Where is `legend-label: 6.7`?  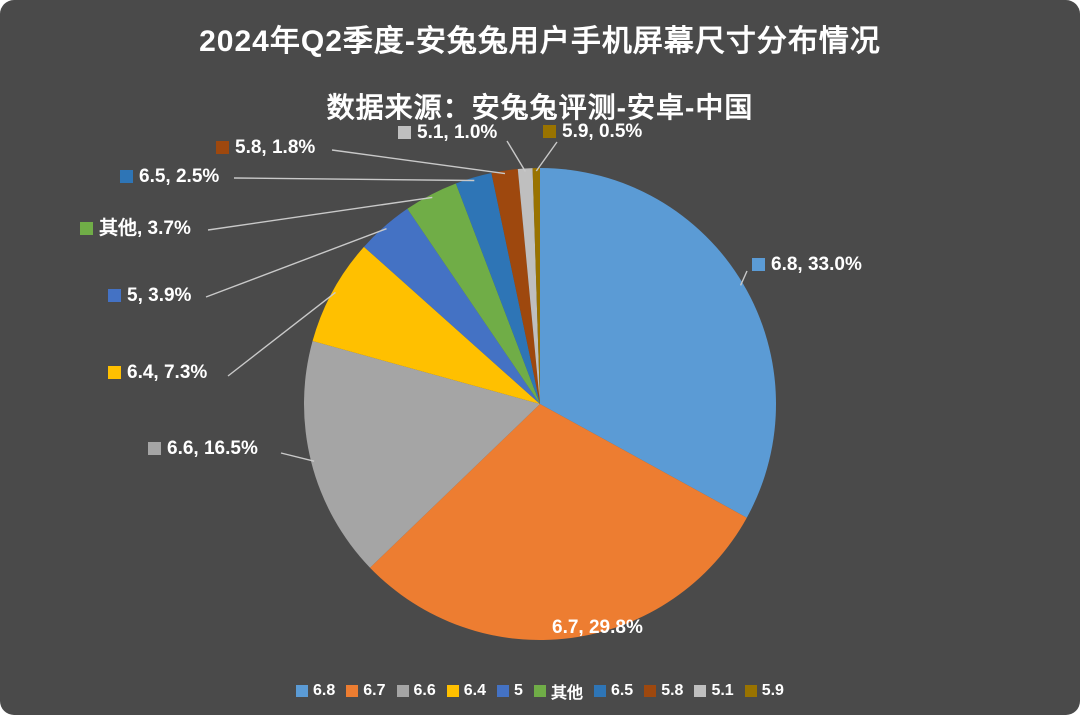 legend-label: 6.7 is located at coordinates (374, 690).